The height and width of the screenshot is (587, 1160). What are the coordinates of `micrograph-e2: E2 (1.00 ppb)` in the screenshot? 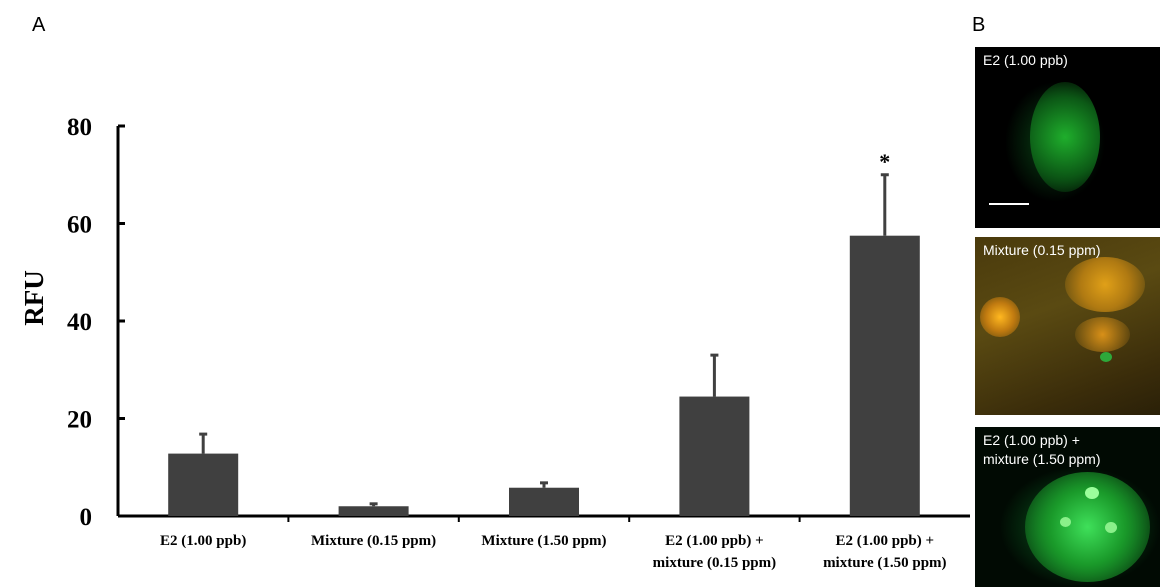 It's located at (1067, 137).